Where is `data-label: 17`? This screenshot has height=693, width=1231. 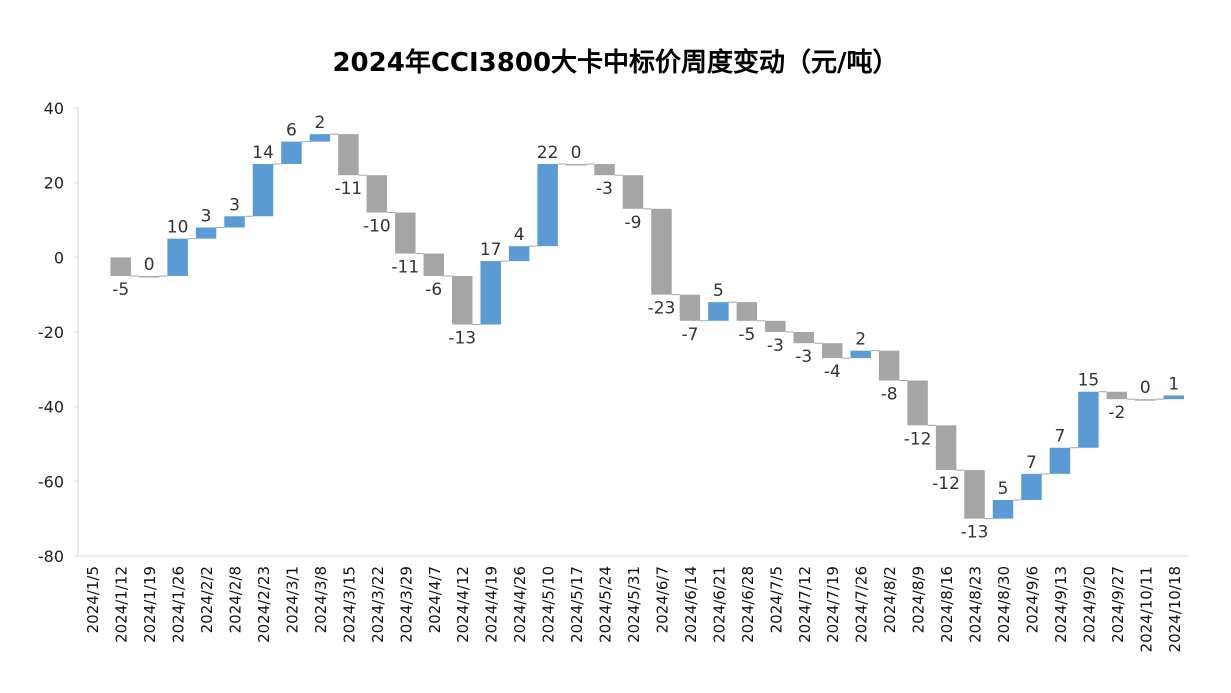
data-label: 17 is located at coordinates (491, 250).